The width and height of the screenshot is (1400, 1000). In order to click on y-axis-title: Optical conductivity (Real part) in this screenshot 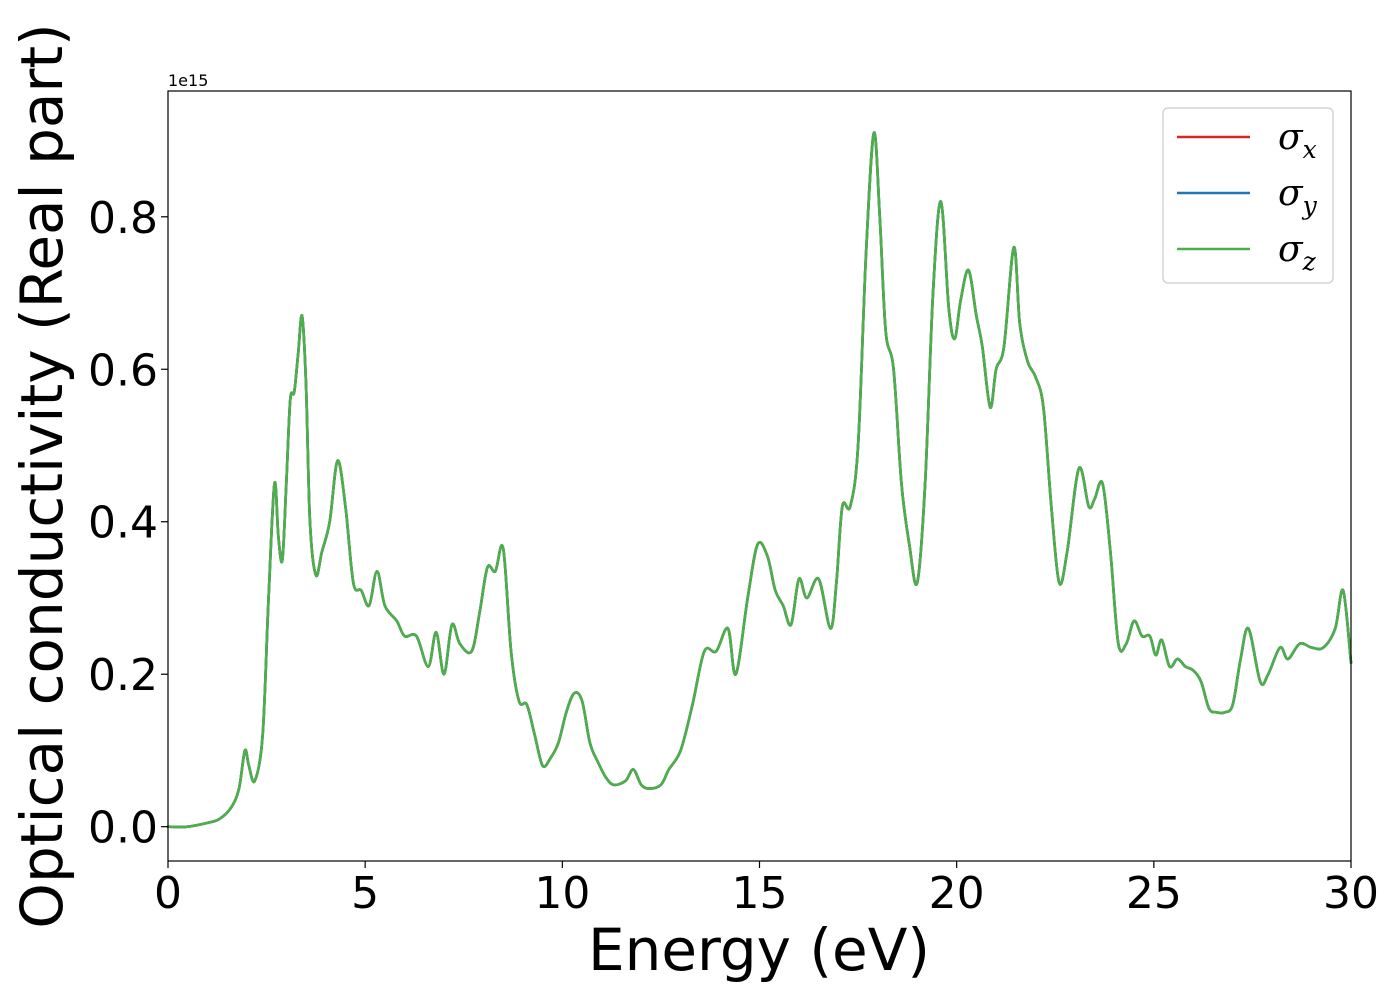, I will do `click(42, 475)`.